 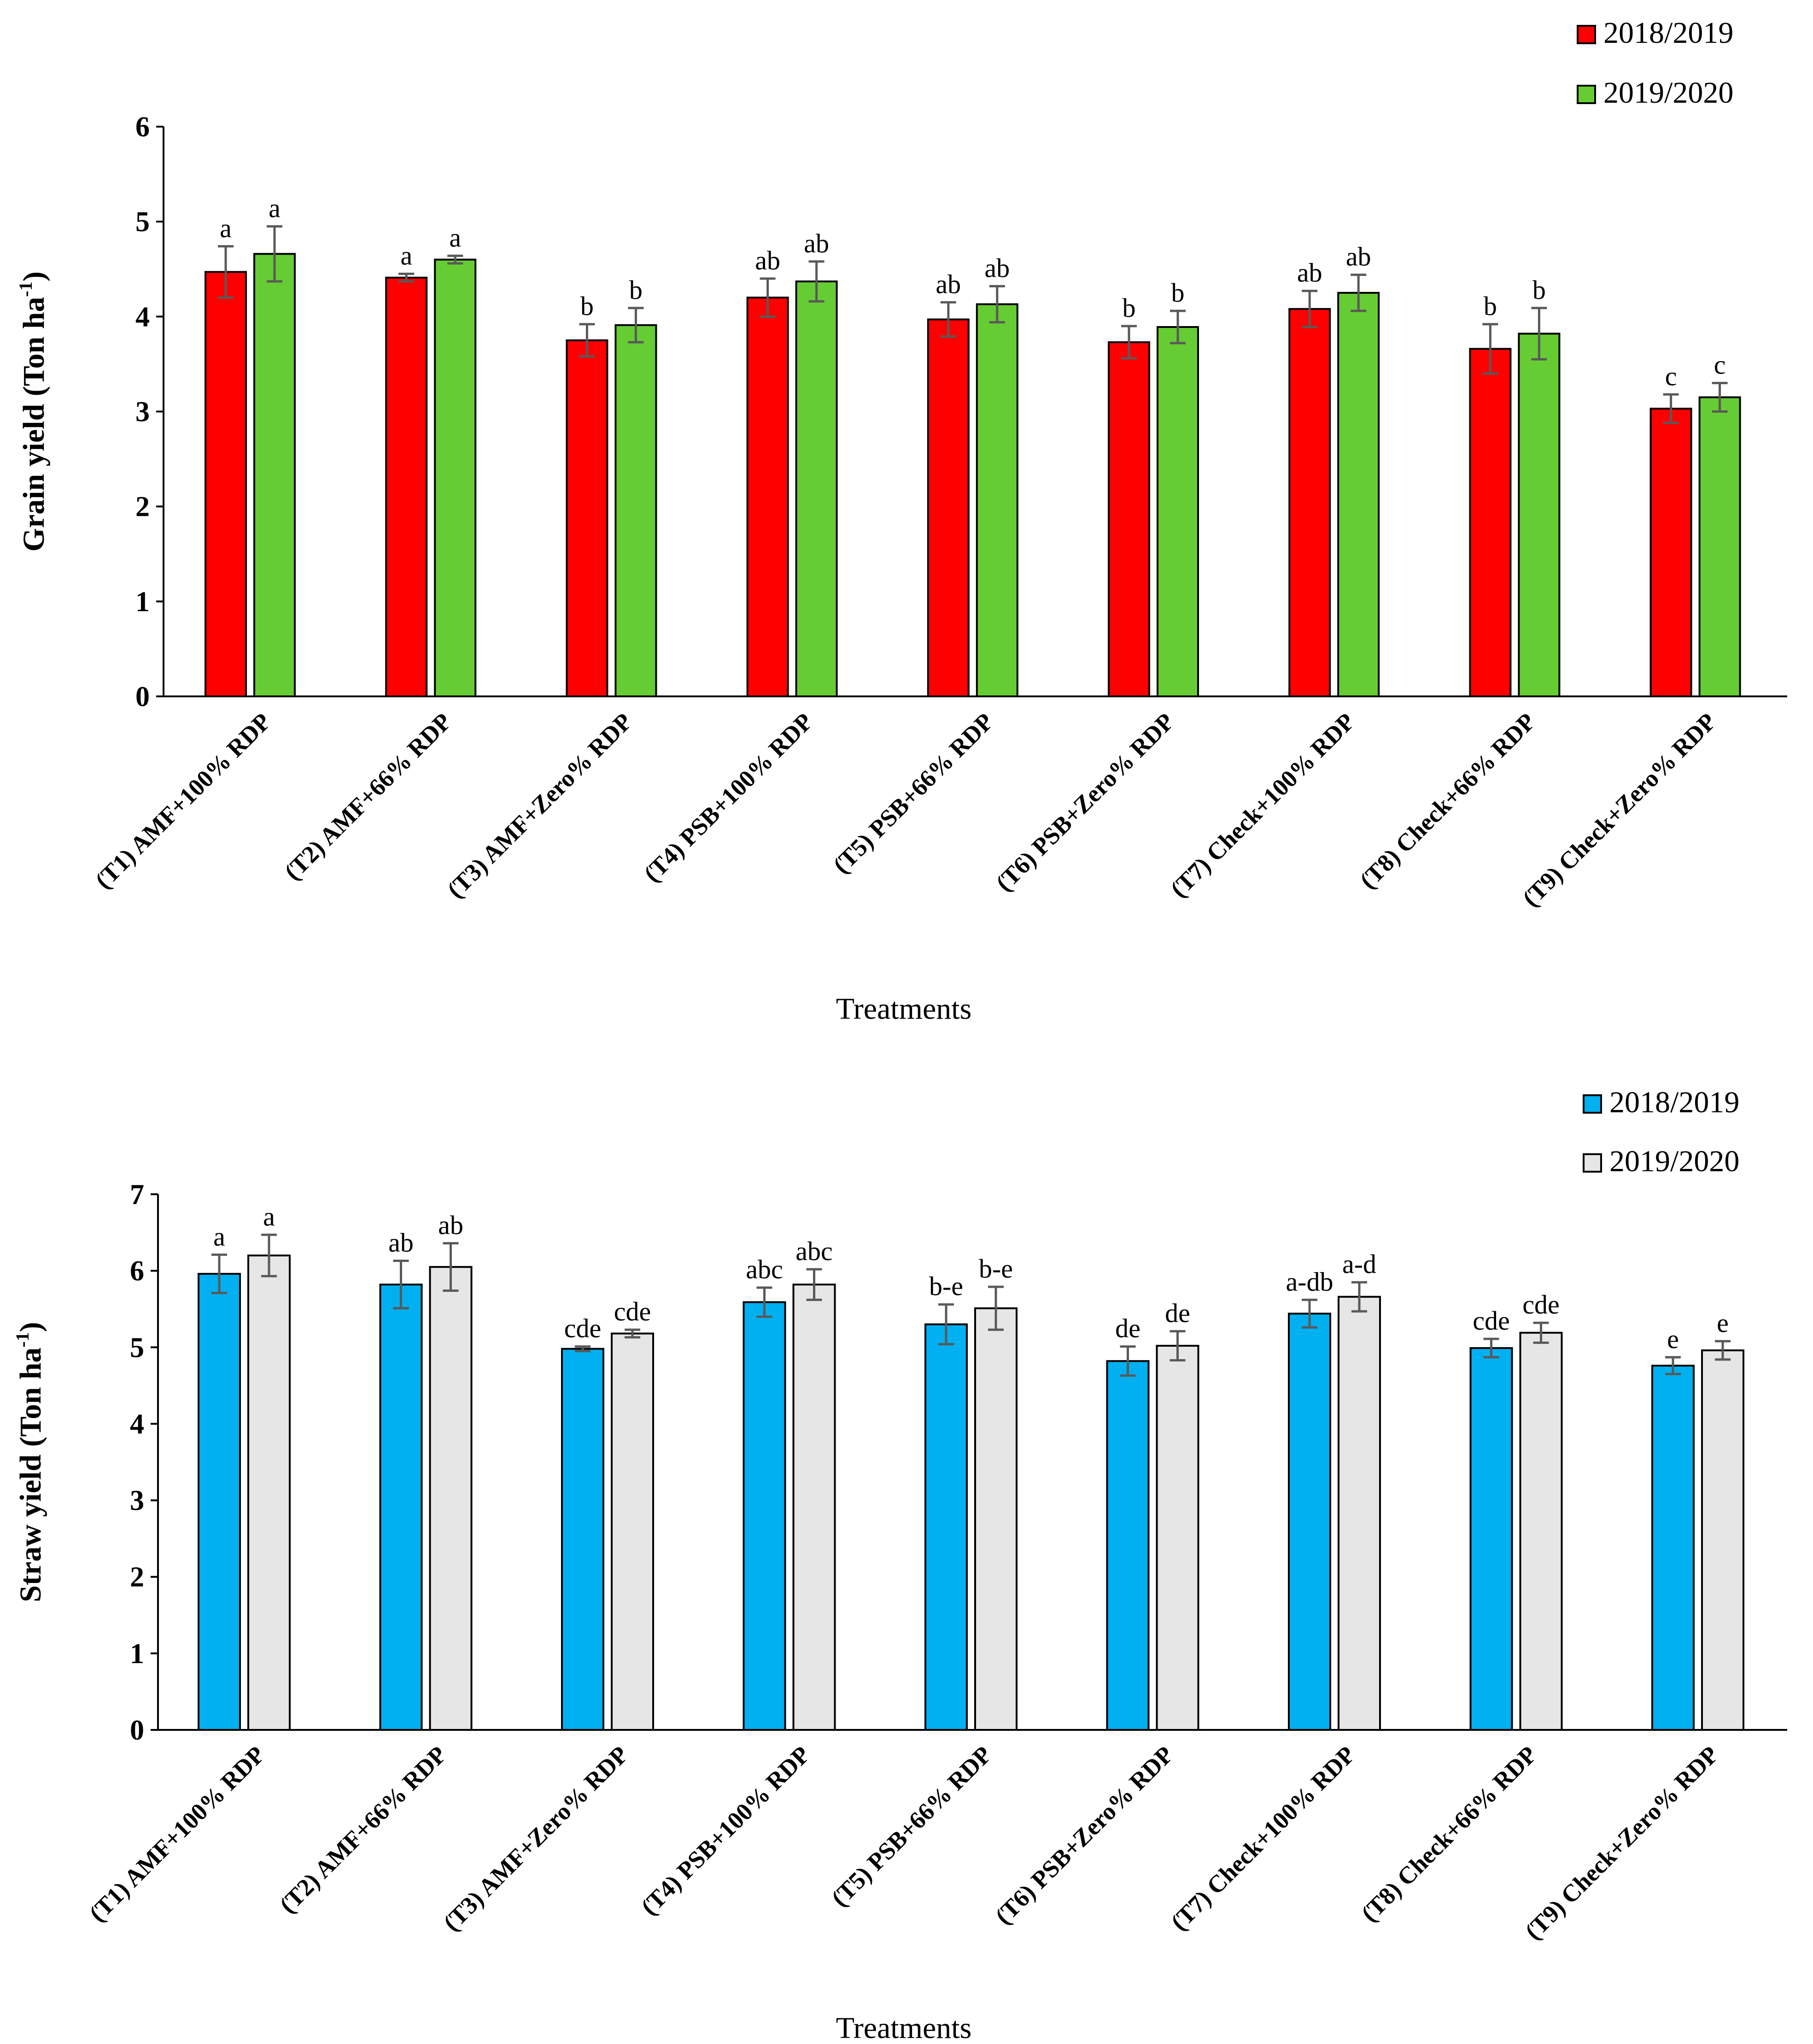 I want to click on y-tick-label: 7, so click(x=137, y=1194).